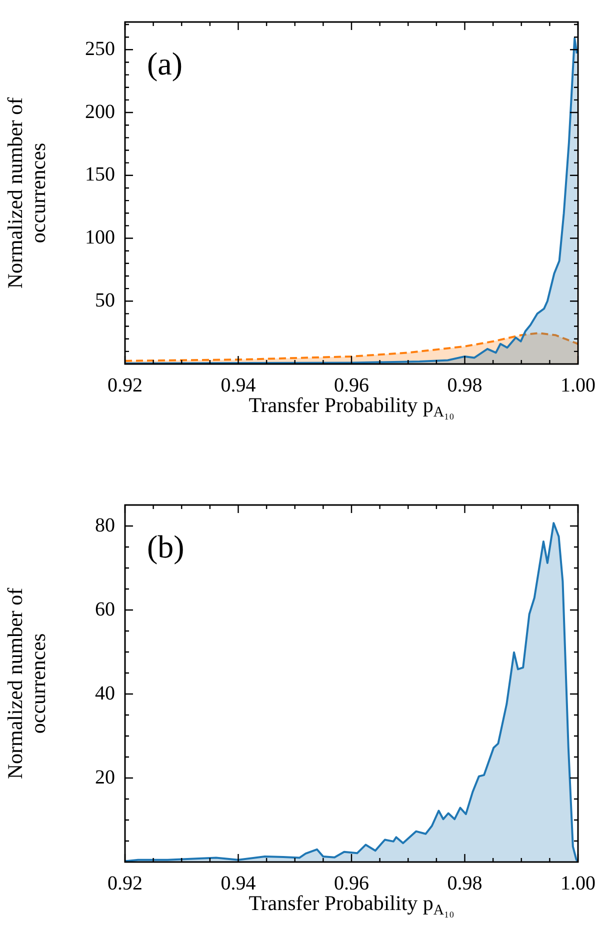 Image resolution: width=610 pixels, height=926 pixels. What do you see at coordinates (100, 49) in the screenshot?
I see `y-tick-label: 250` at bounding box center [100, 49].